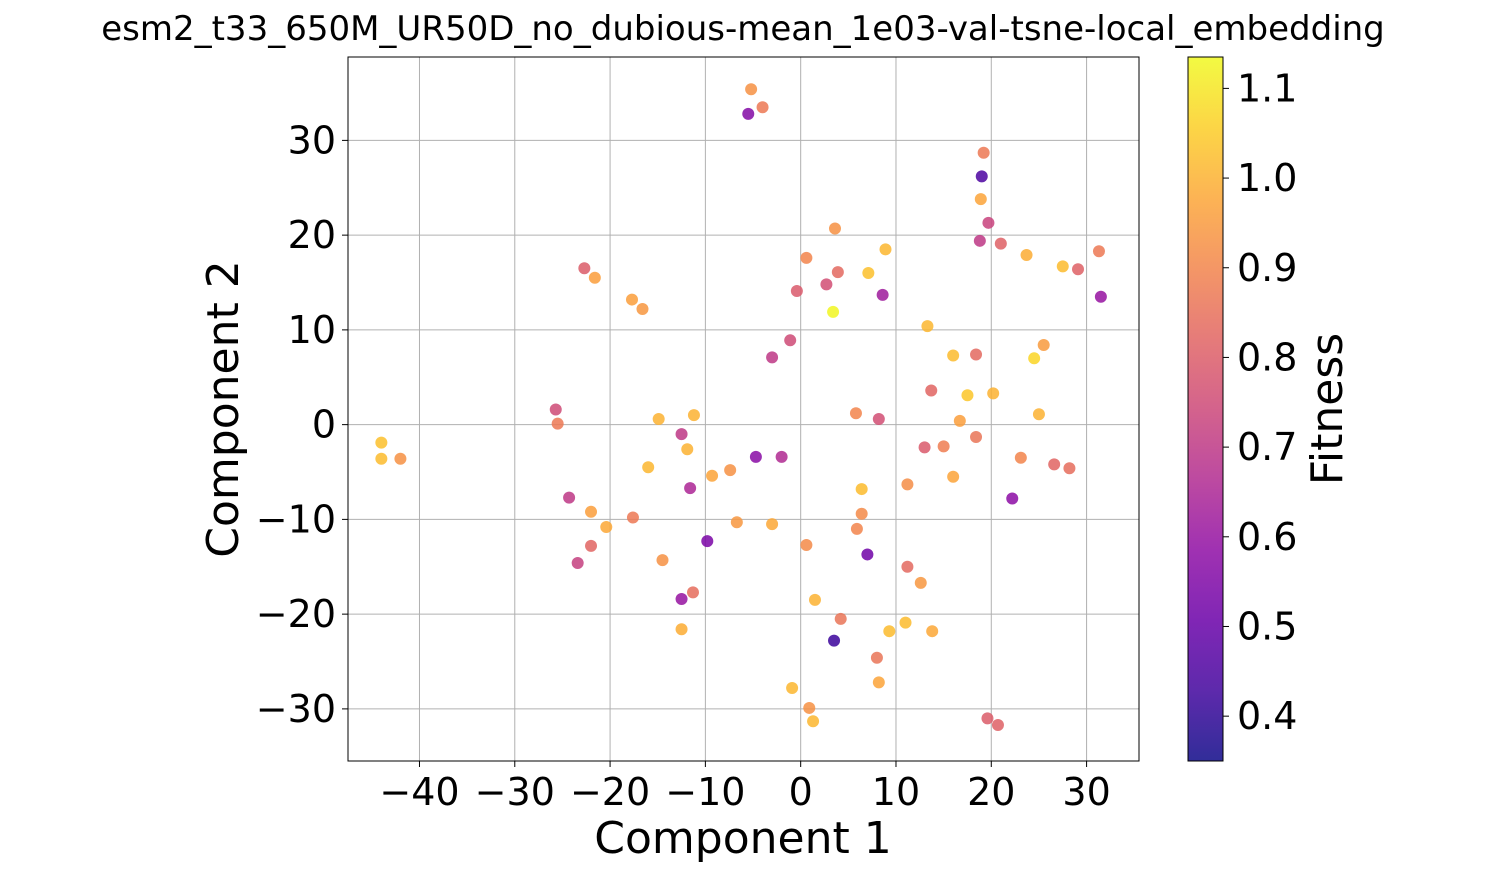 Image resolution: width=1486 pixels, height=872 pixels. Describe the element at coordinates (1267, 626) in the screenshot. I see `colorbar-tick-label: 0.5` at that location.